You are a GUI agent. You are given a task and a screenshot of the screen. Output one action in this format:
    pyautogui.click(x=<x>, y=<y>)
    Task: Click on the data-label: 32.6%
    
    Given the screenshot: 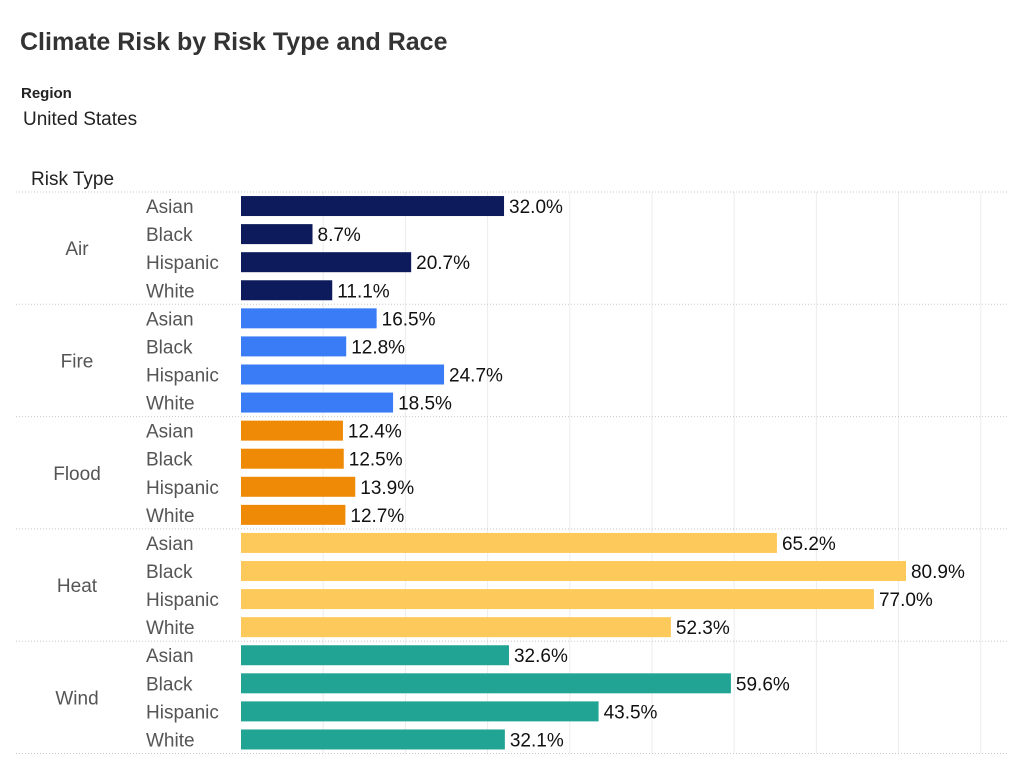 What is the action you would take?
    pyautogui.click(x=541, y=656)
    